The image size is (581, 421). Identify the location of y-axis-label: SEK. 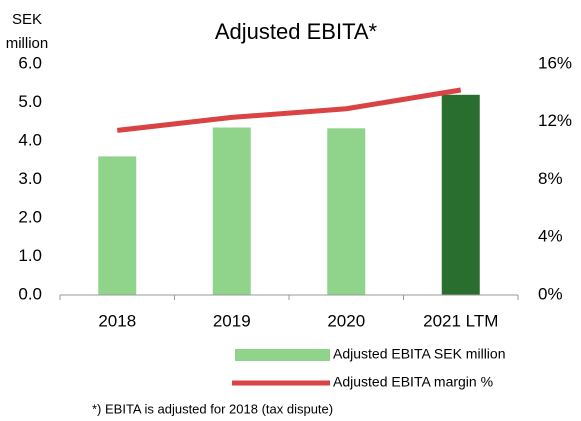
(27, 19).